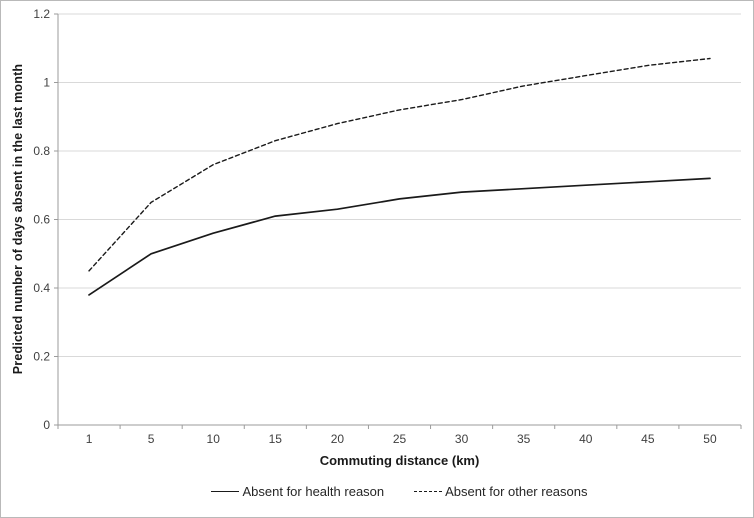  What do you see at coordinates (648, 439) in the screenshot?
I see `svg-text: 45` at bounding box center [648, 439].